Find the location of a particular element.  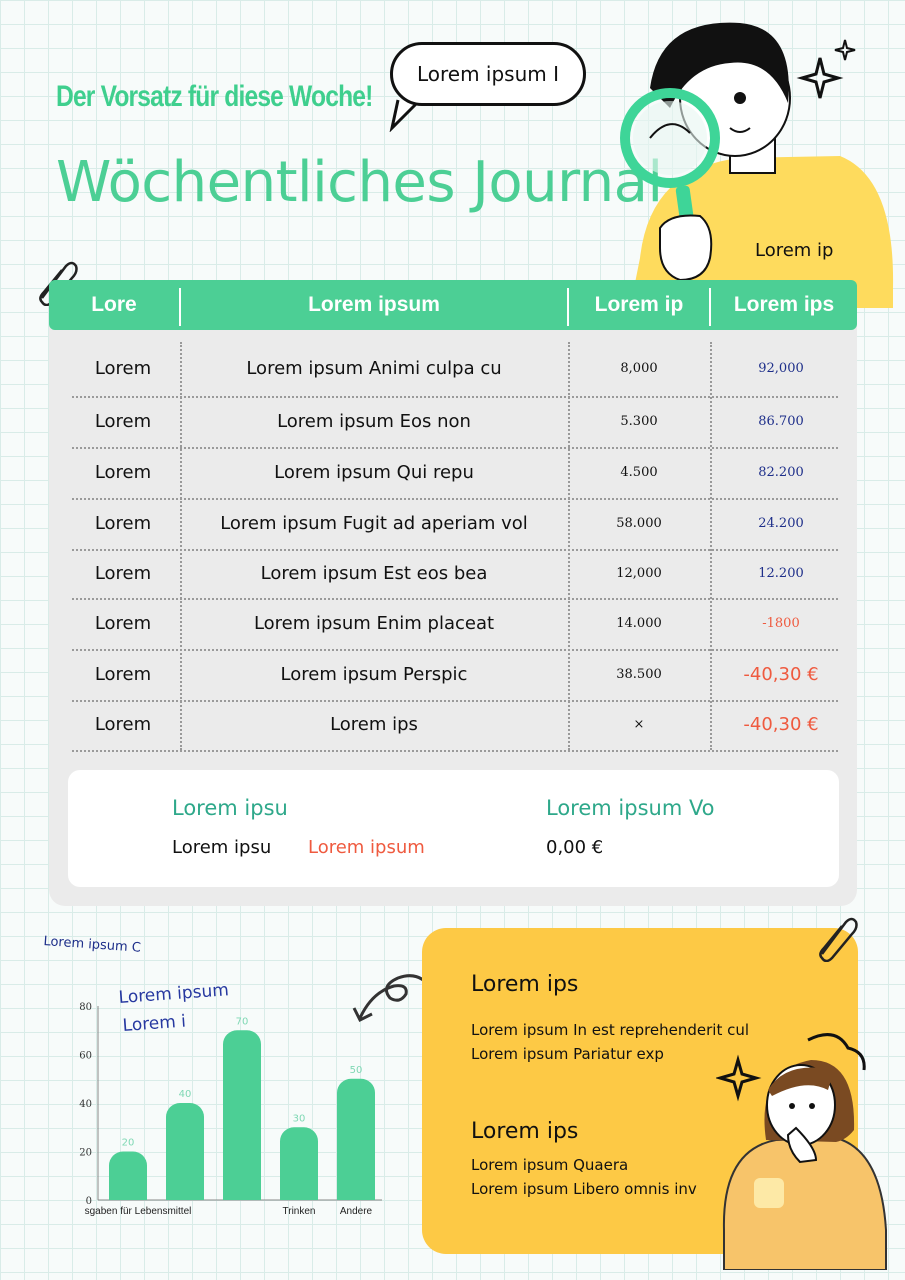

row-description-cell: Lorem ipsum Qui repu is located at coordinates (374, 472).